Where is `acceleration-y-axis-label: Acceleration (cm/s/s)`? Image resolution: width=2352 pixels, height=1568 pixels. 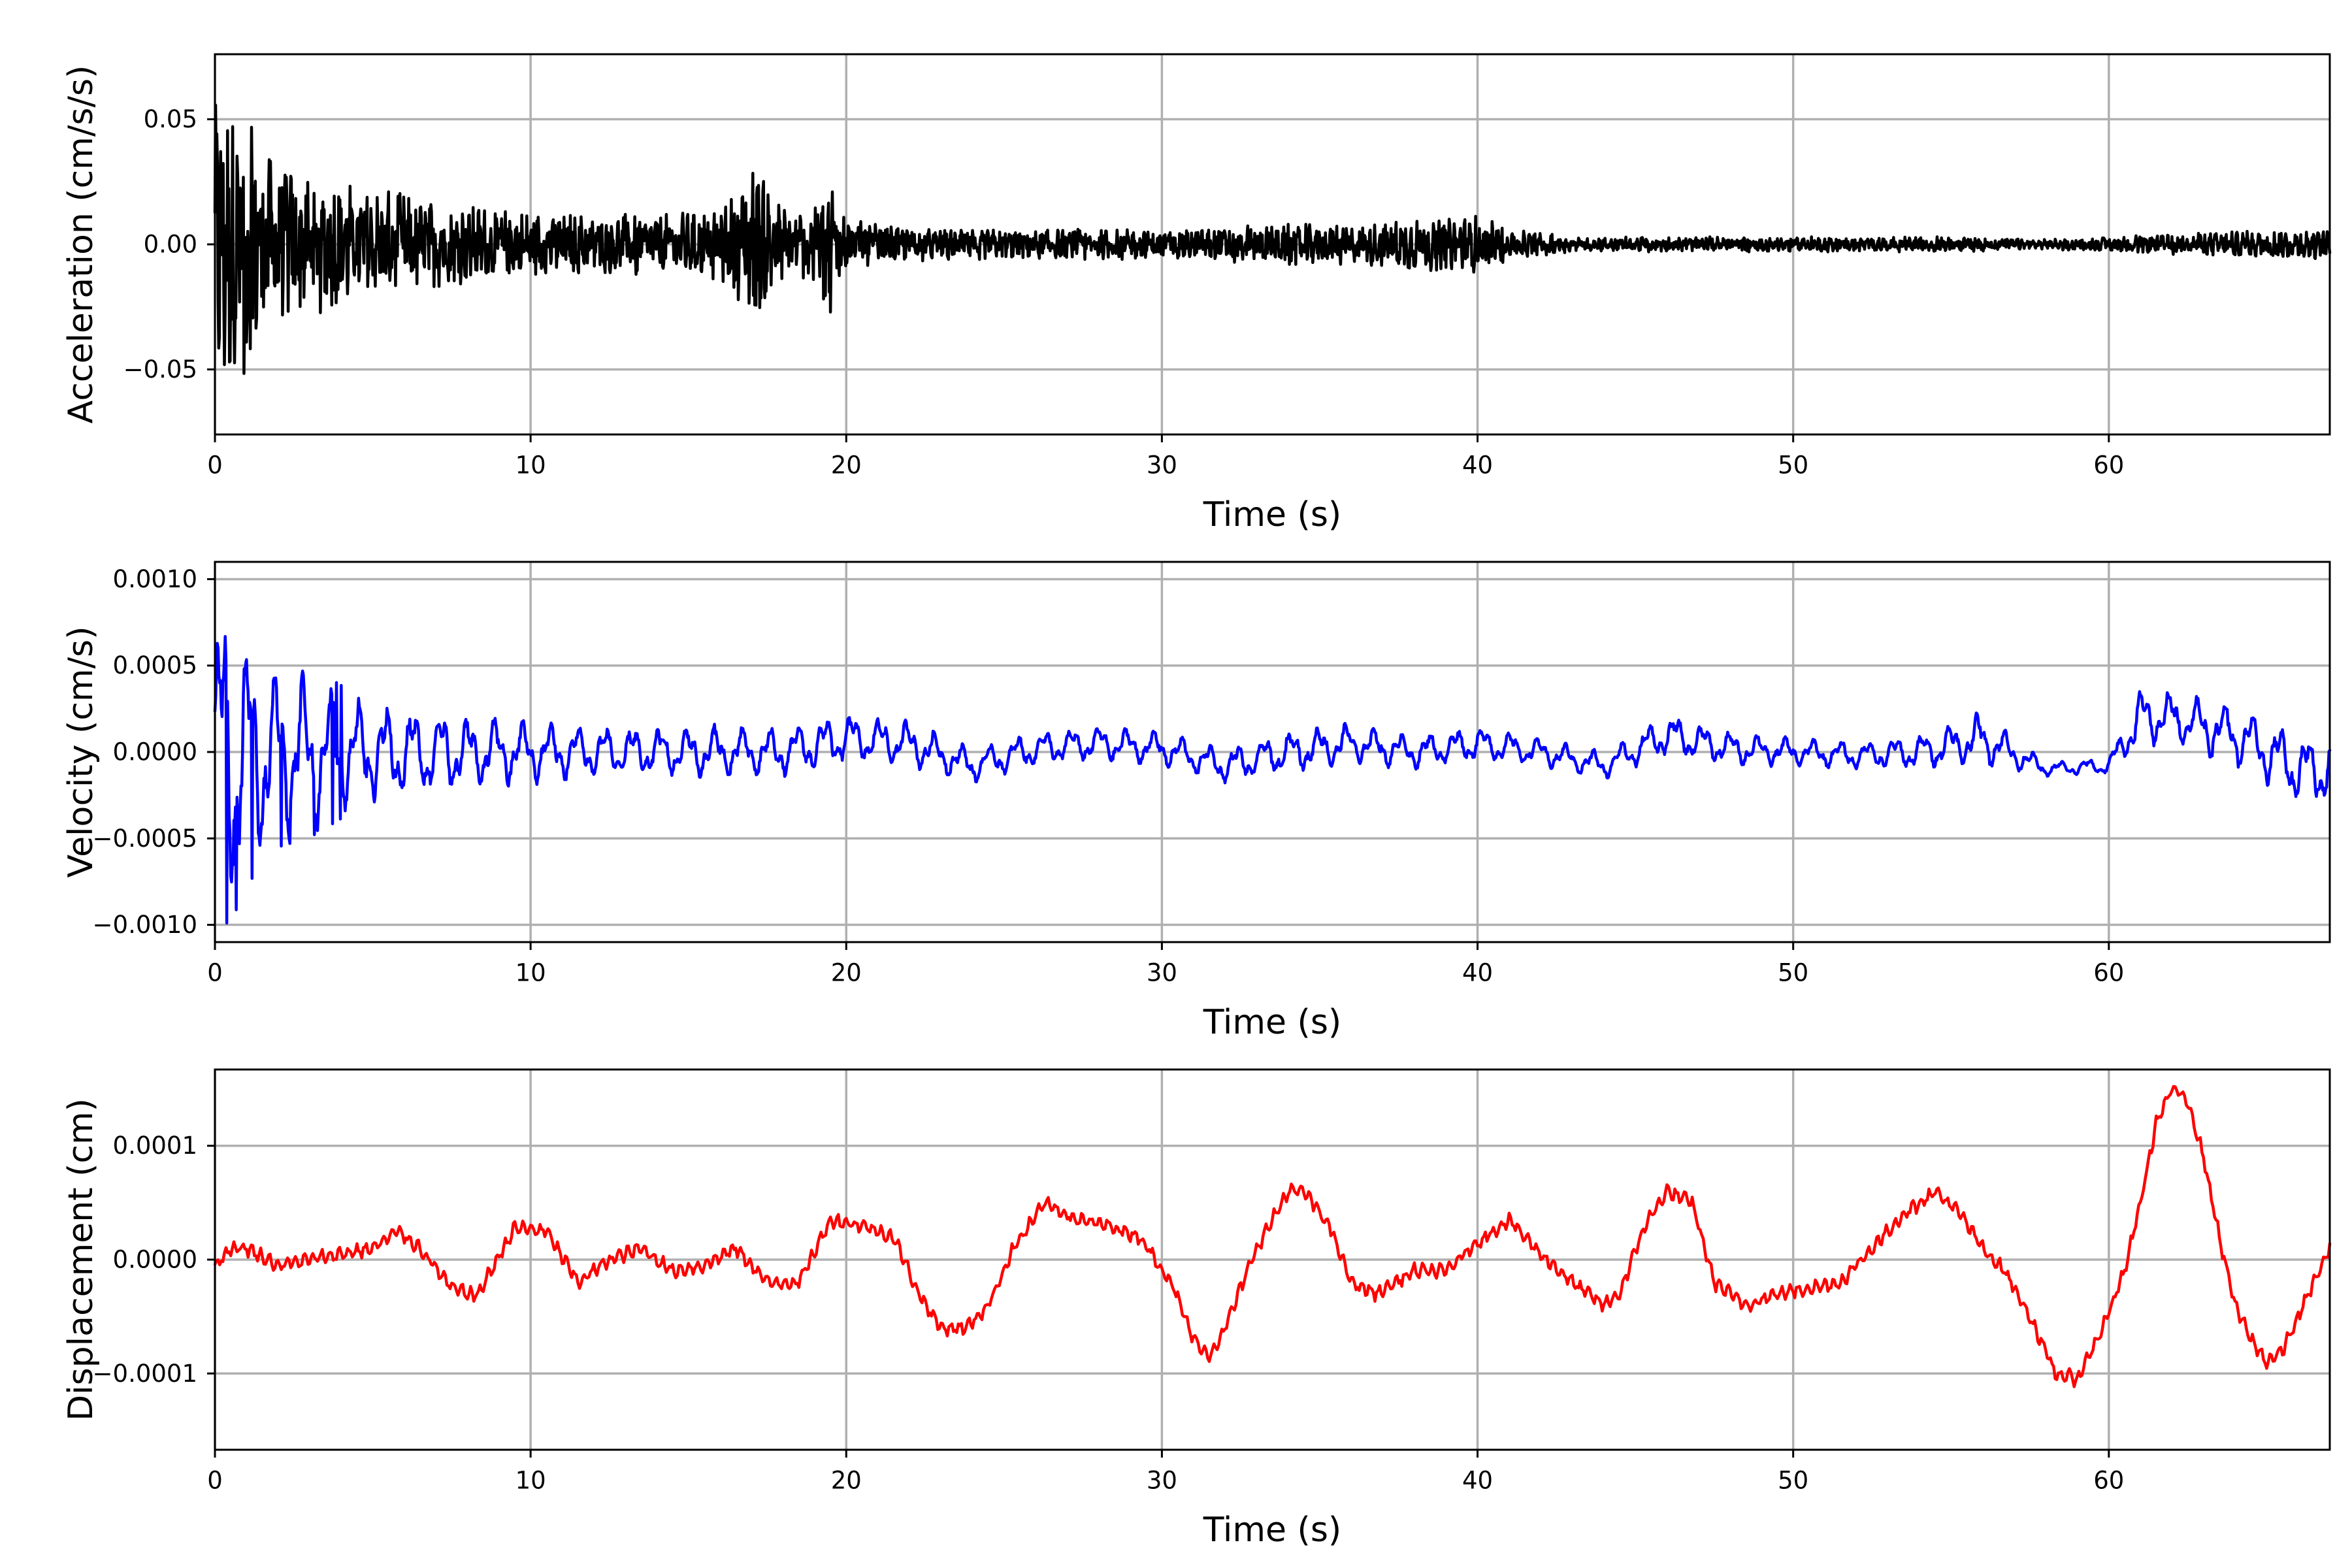
acceleration-y-axis-label: Acceleration (cm/s/s) is located at coordinates (81, 244).